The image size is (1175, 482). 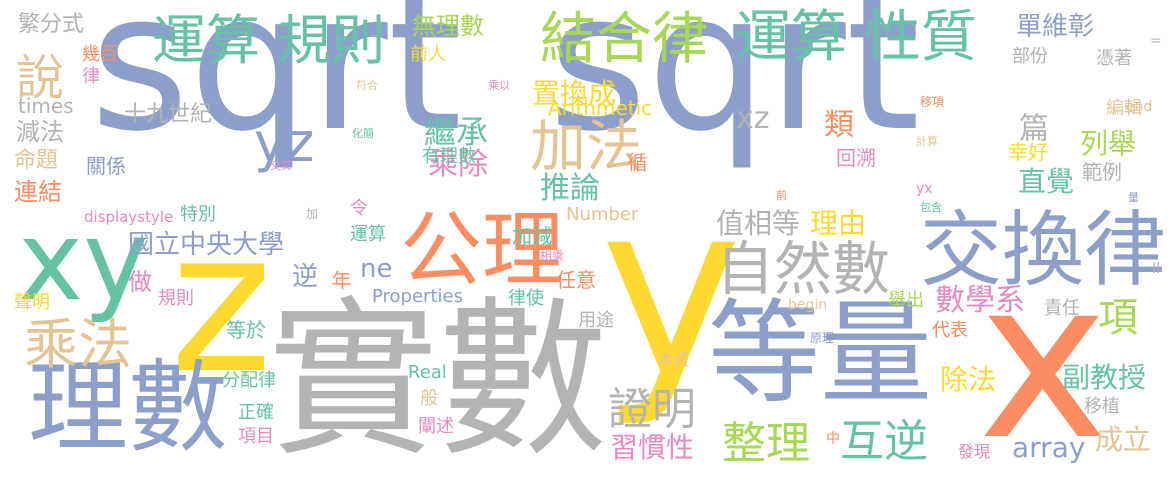 I want to click on word-jianfa: 減法, so click(x=40, y=132).